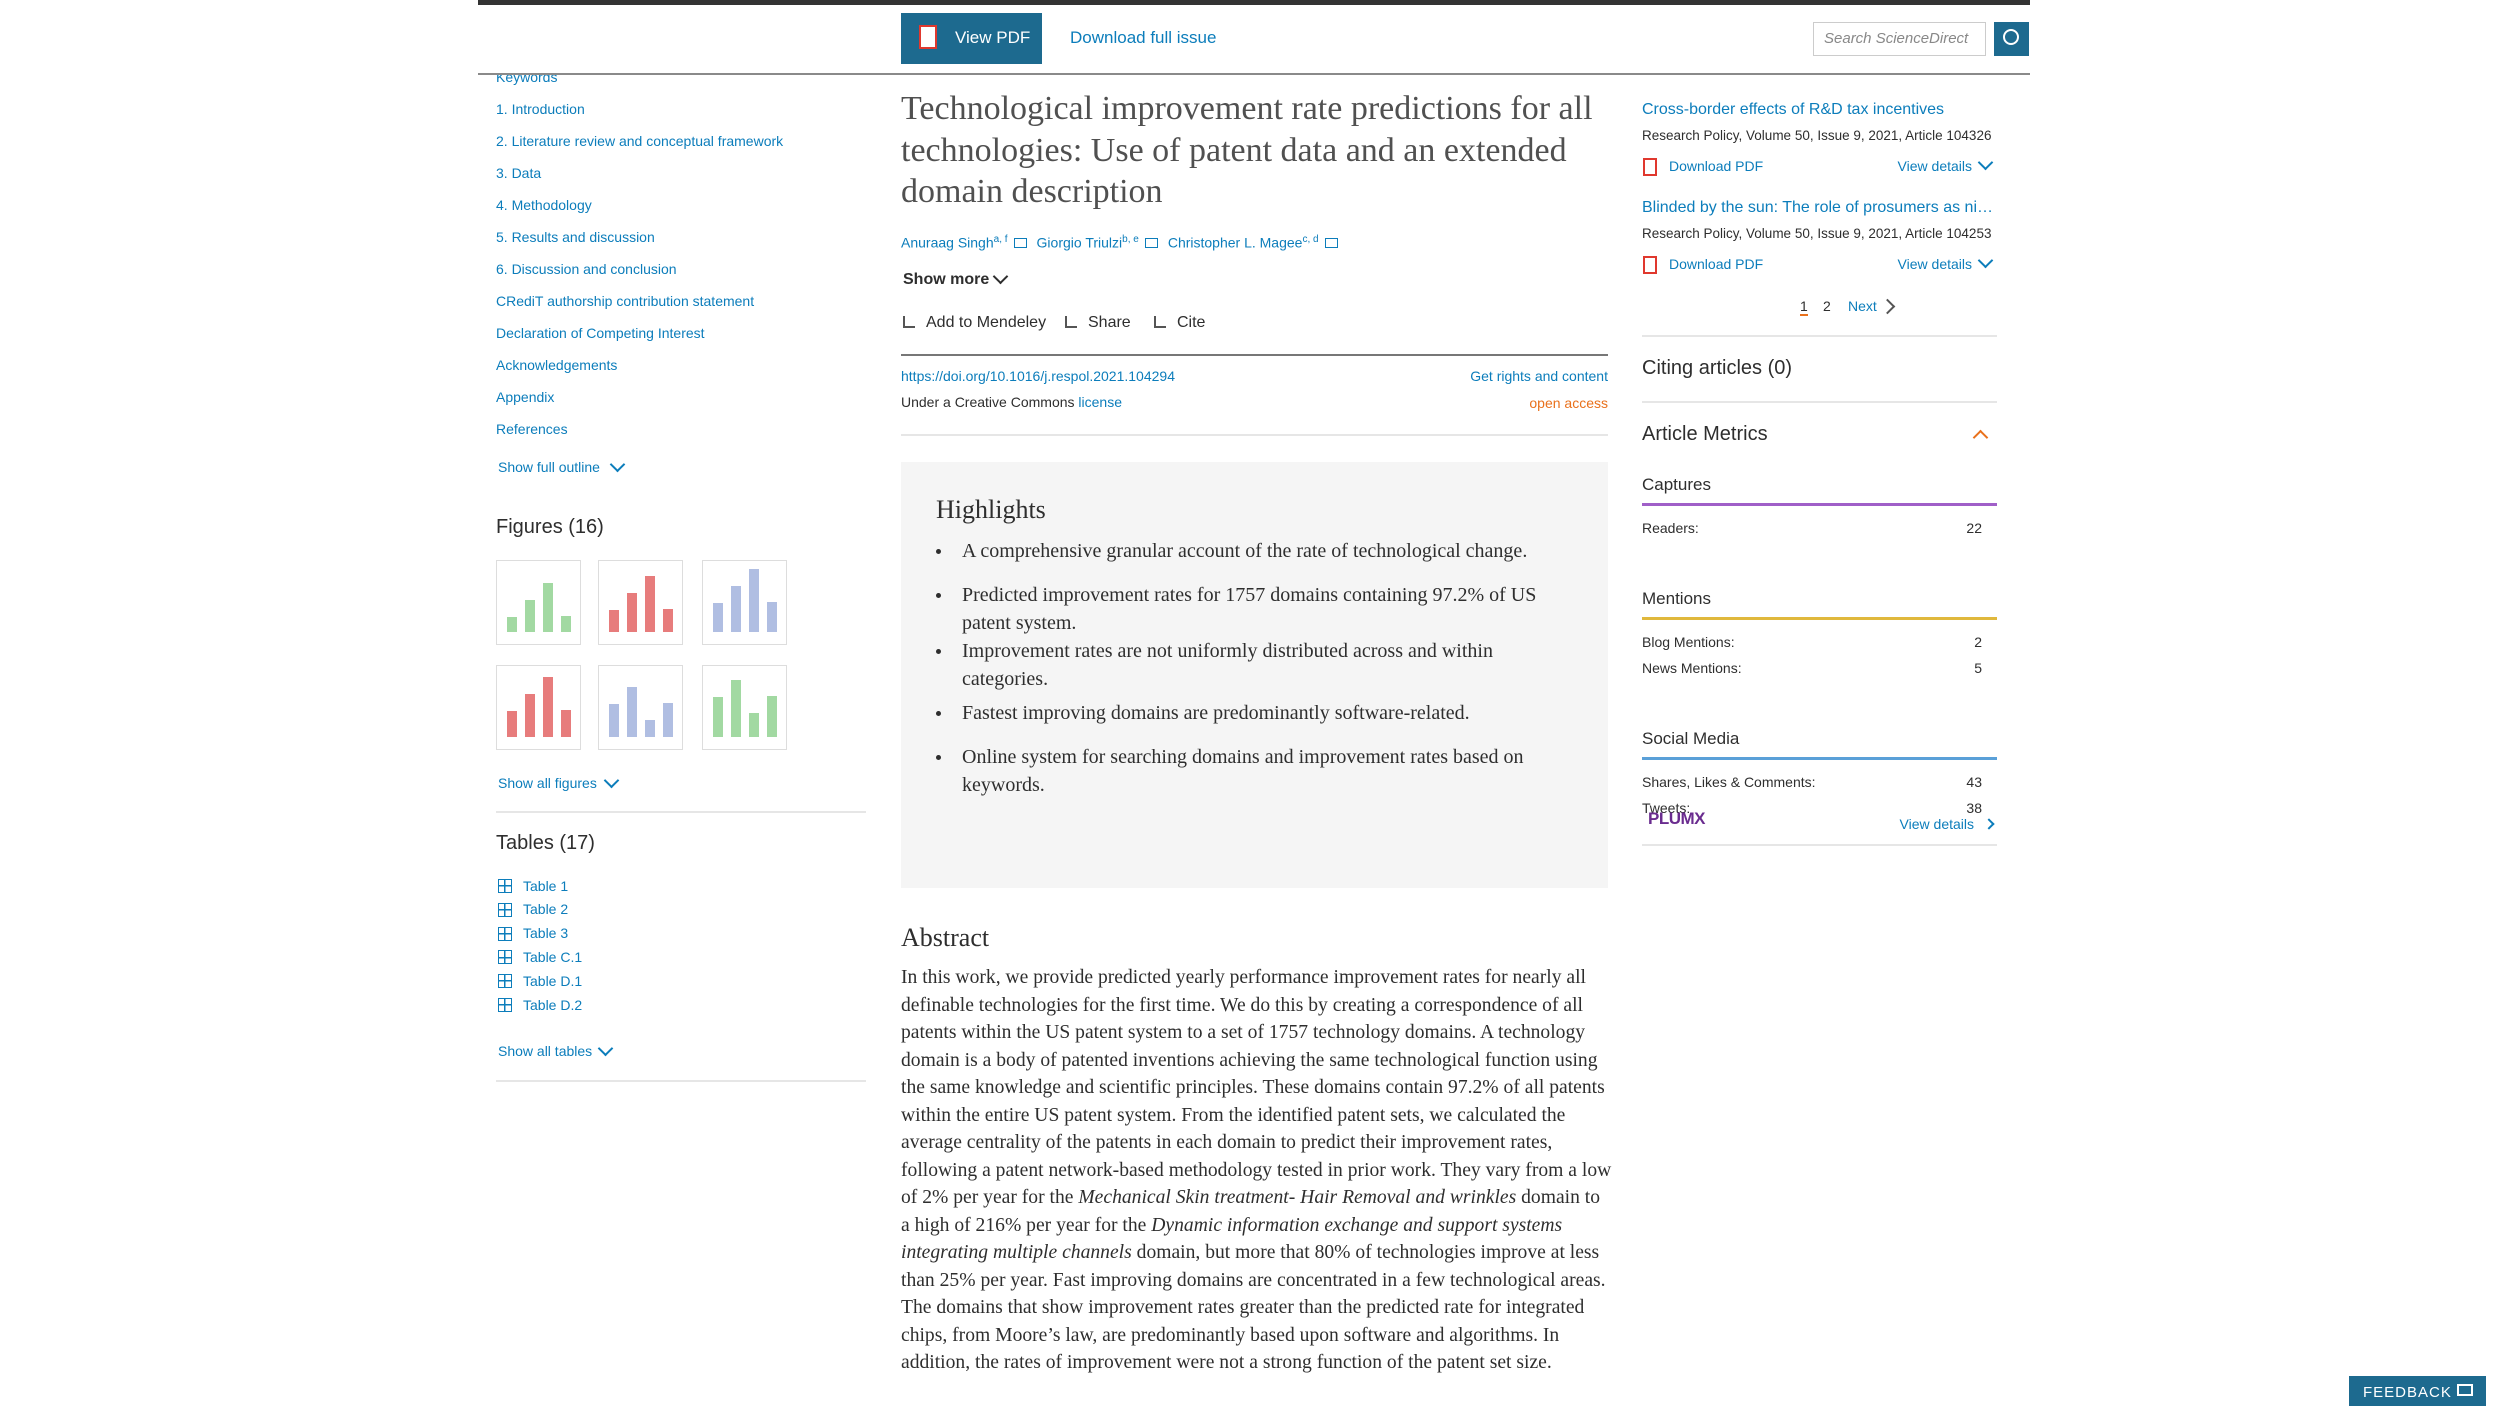 Image resolution: width=2500 pixels, height=1406 pixels. Describe the element at coordinates (1676, 484) in the screenshot. I see `metrics-group-name: Captures` at that location.